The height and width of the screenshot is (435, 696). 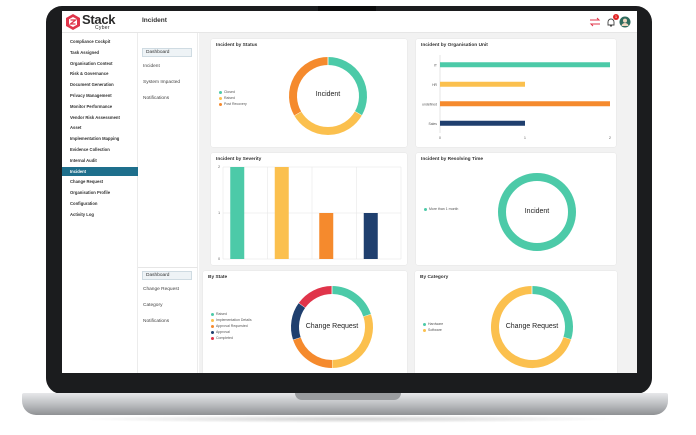 I want to click on logo-shield-icon, so click(x=73, y=22).